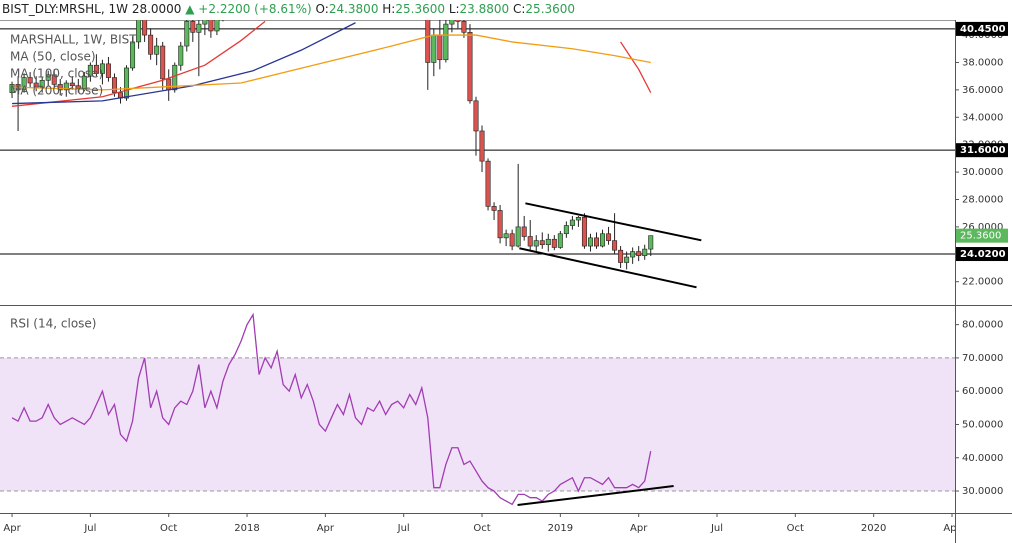 The width and height of the screenshot is (1012, 543). What do you see at coordinates (983, 150) in the screenshot?
I see `level-label: 31.6000` at bounding box center [983, 150].